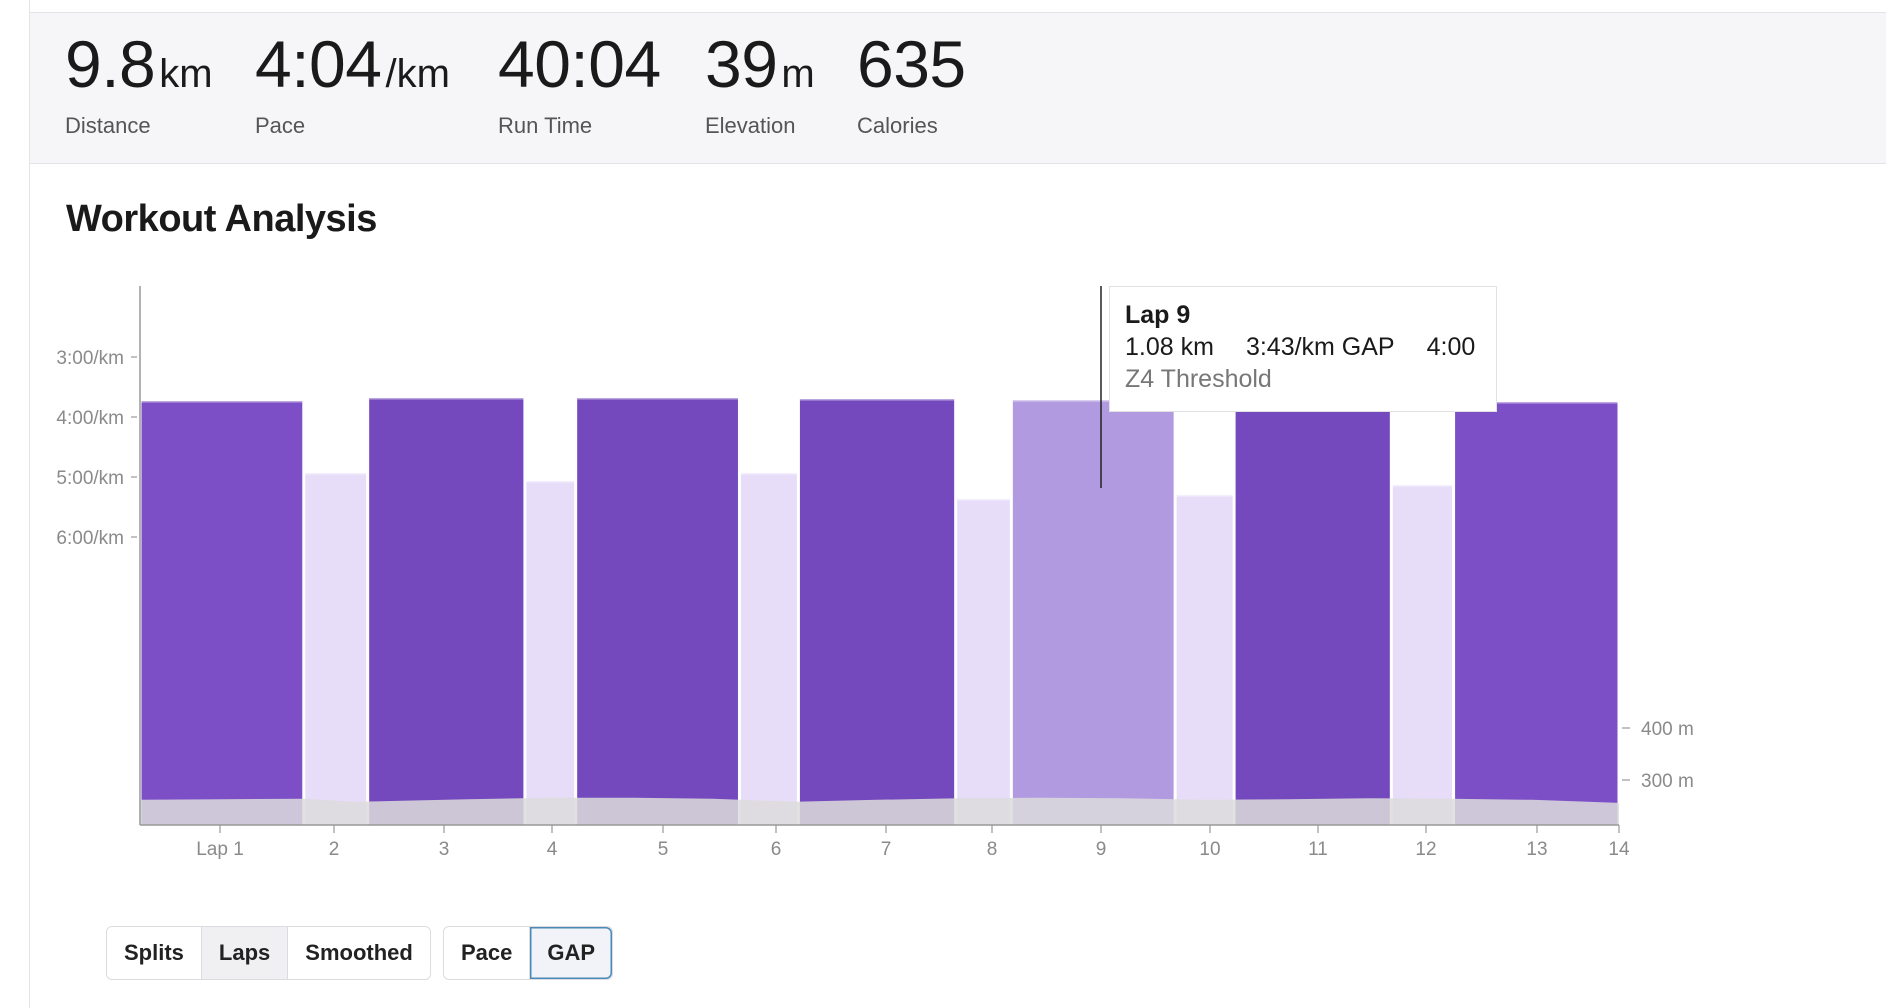 Image resolution: width=1886 pixels, height=1008 pixels. Describe the element at coordinates (444, 849) in the screenshot. I see `x-tick-label: 3` at that location.